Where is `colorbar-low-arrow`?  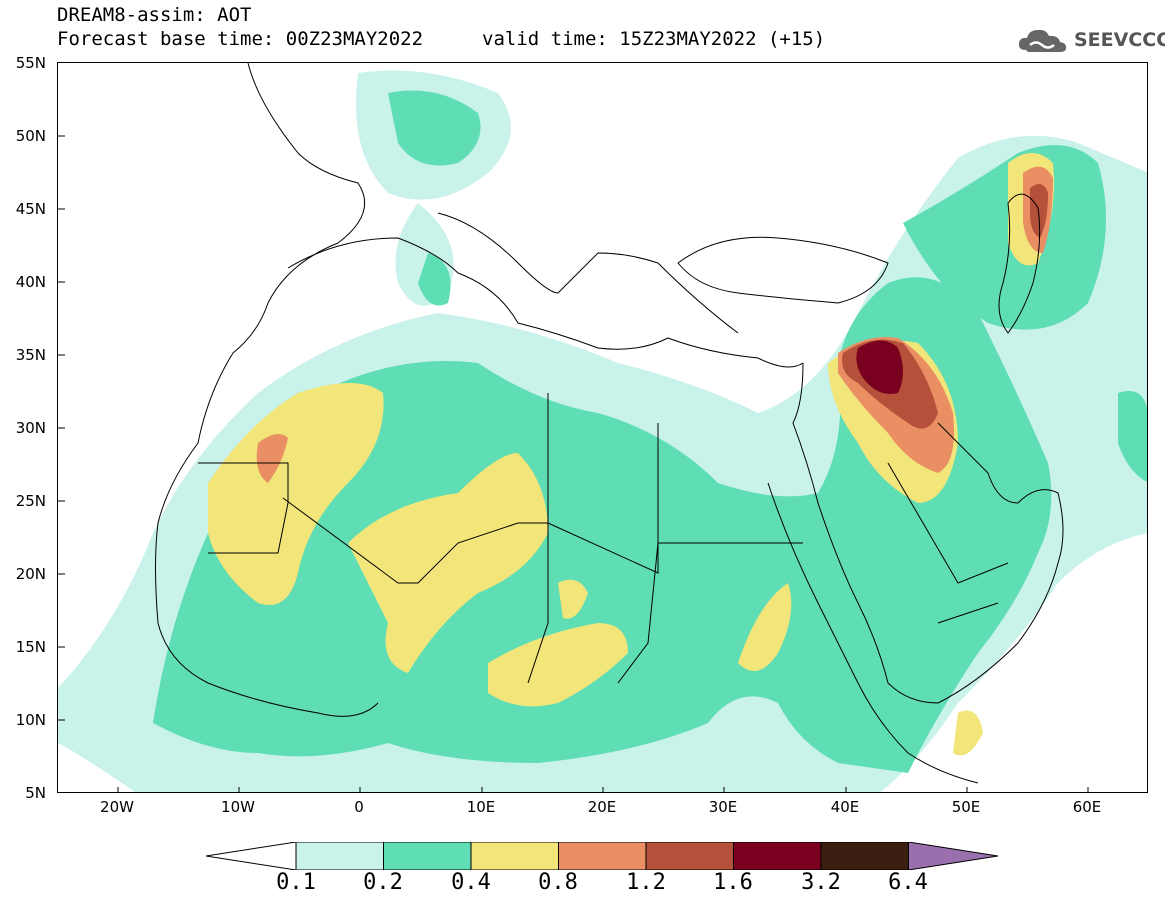
colorbar-low-arrow is located at coordinates (251, 856).